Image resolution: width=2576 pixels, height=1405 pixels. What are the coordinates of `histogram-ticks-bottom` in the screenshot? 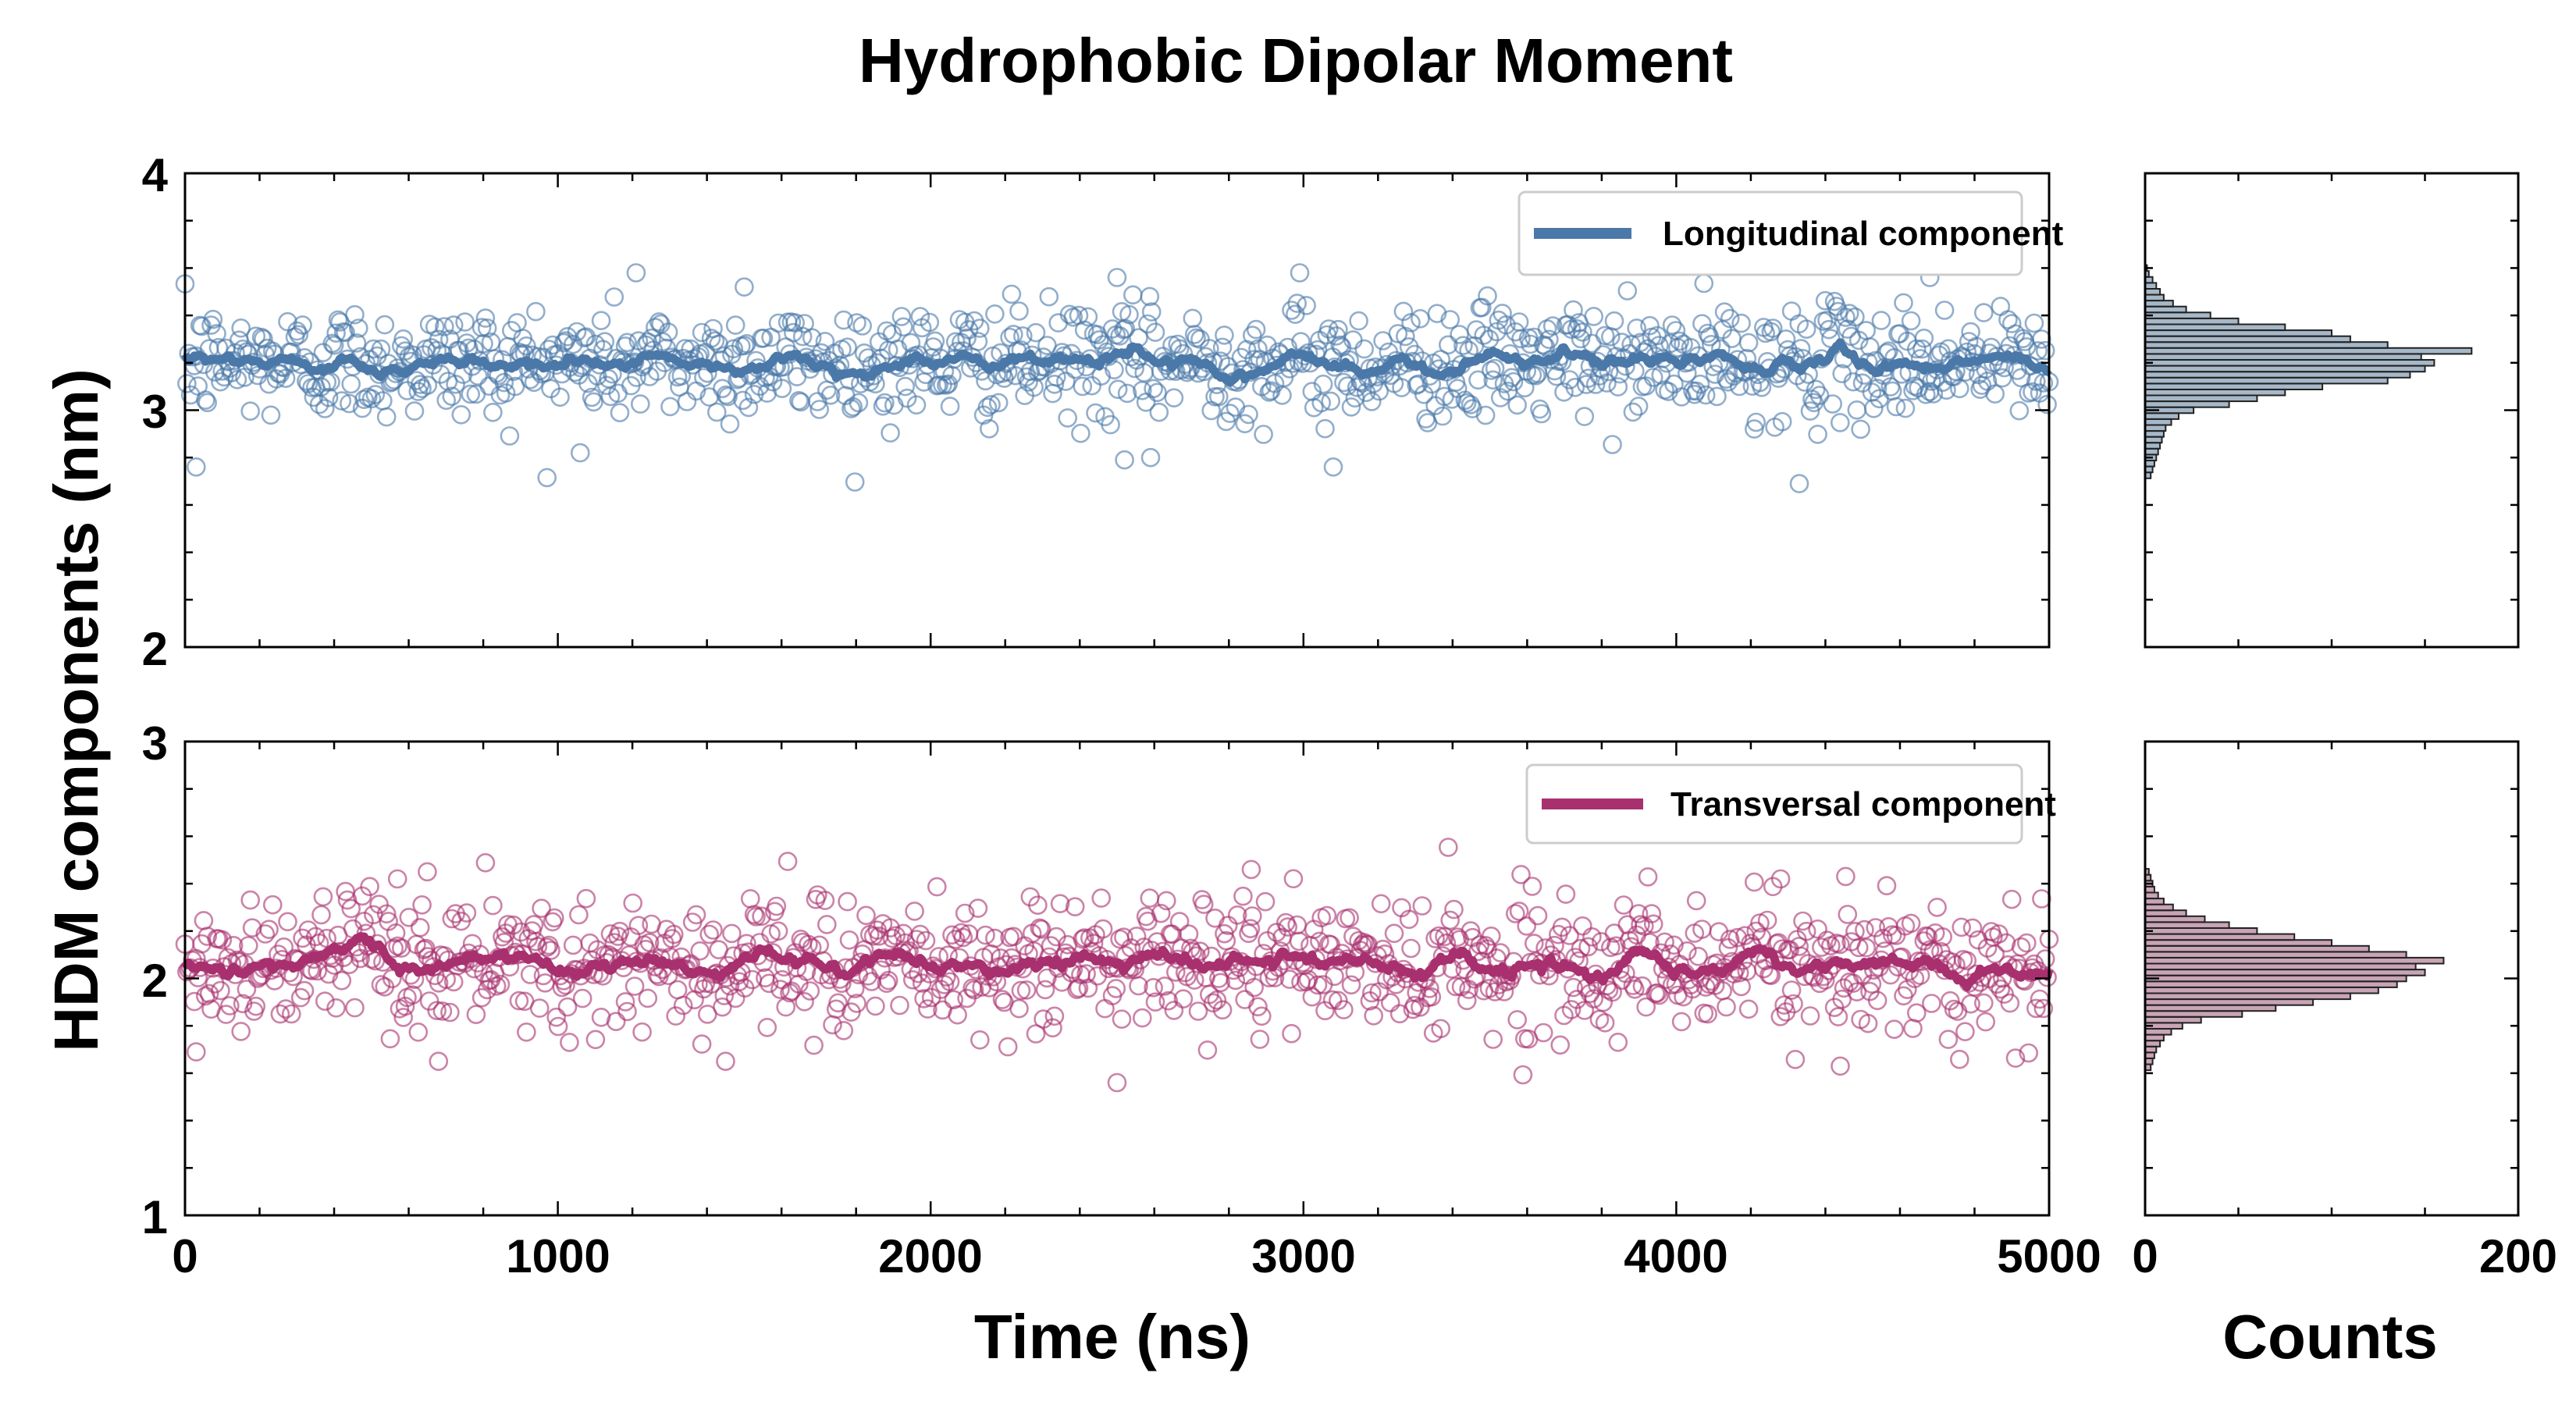 It's located at (2332, 978).